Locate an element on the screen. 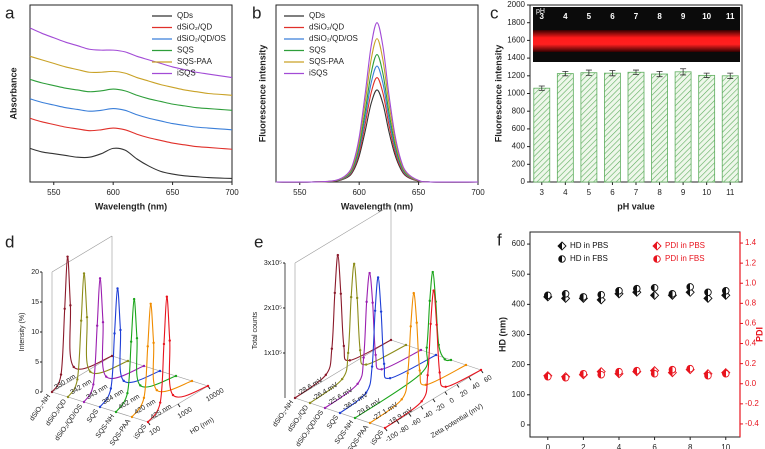  legend-label: HD in FBS is located at coordinates (589, 258).